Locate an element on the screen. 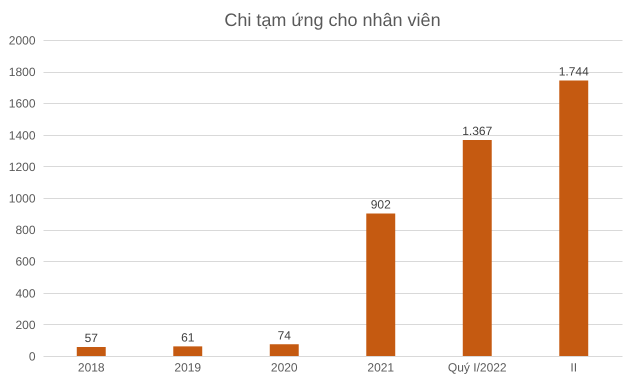  x-tick-label: II is located at coordinates (574, 367).